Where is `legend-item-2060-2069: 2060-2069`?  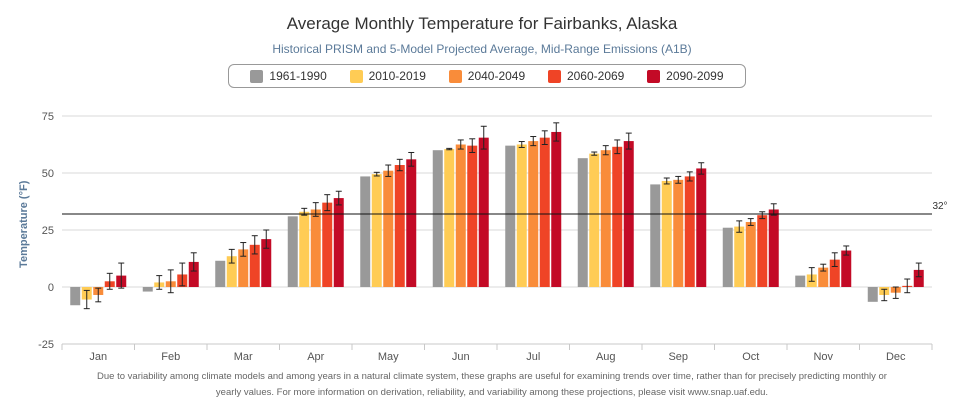 legend-item-2060-2069: 2060-2069 is located at coordinates (586, 76).